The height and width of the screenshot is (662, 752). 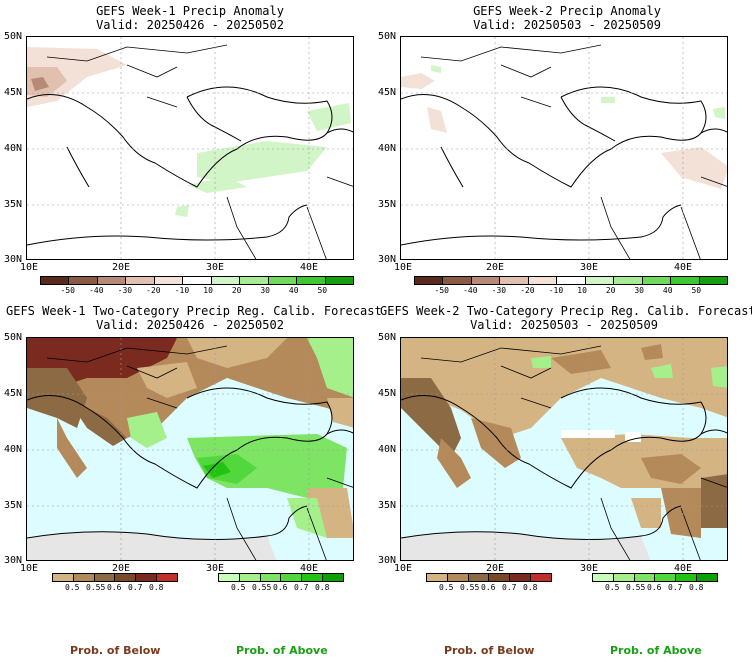 What do you see at coordinates (470, 587) in the screenshot?
I see `panel4-below-tick-1: 0.55` at bounding box center [470, 587].